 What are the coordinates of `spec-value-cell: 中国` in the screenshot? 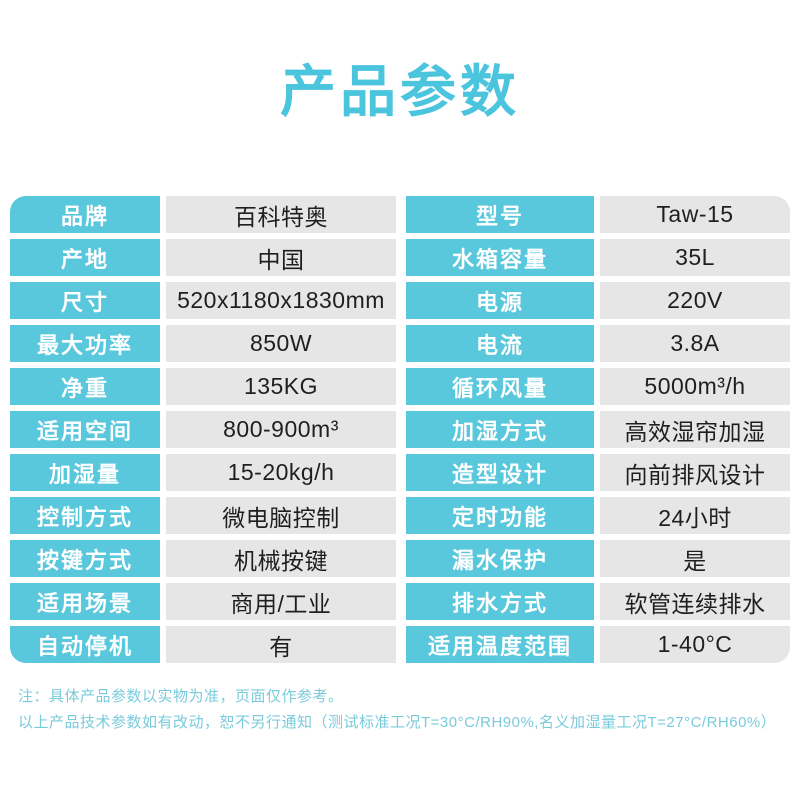 It's located at (281, 257).